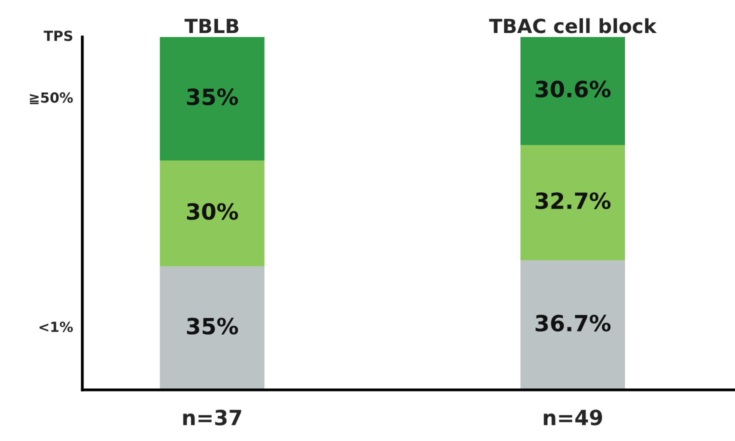  Describe the element at coordinates (211, 25) in the screenshot. I see `annotation: TBLB` at that location.